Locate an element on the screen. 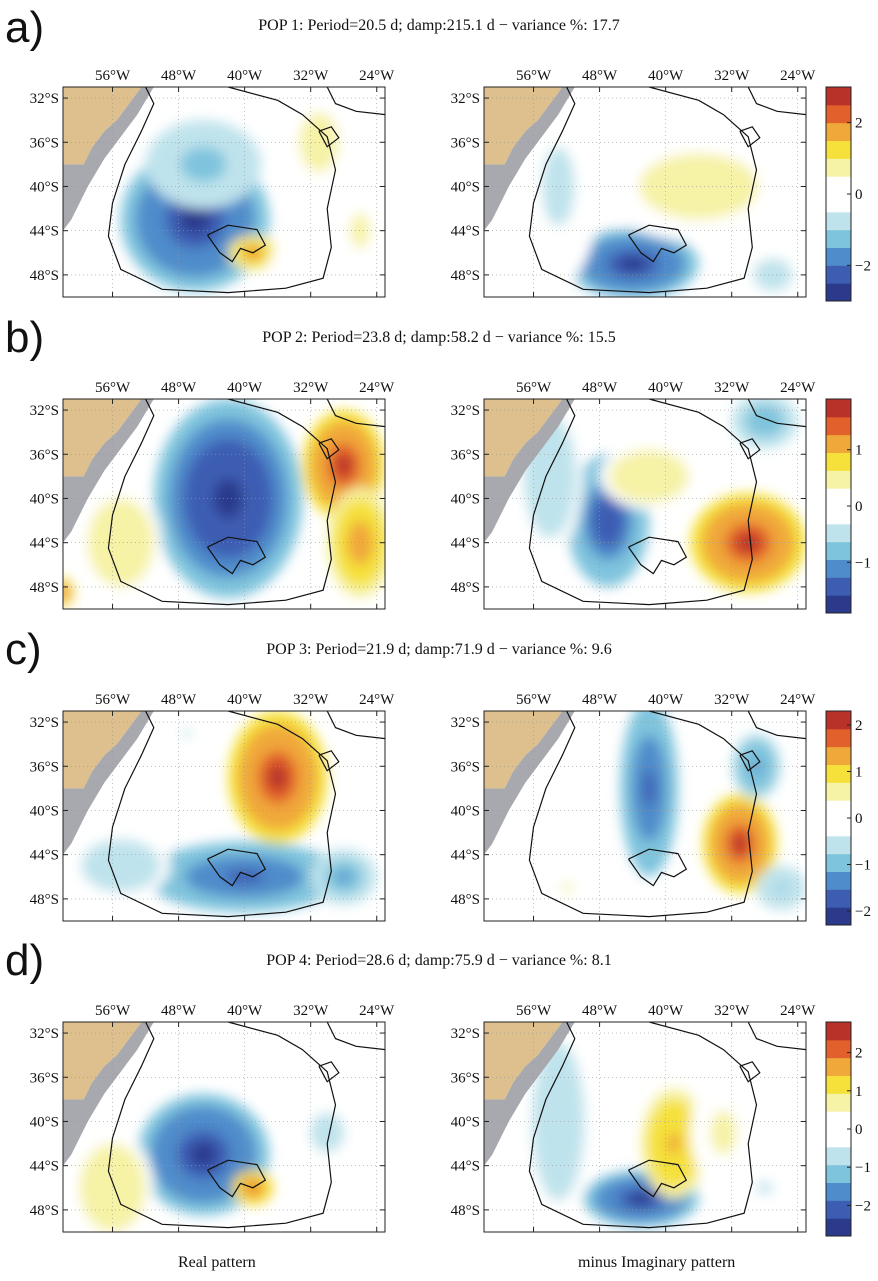  y-tick-label: 44°S is located at coordinates (465, 232).